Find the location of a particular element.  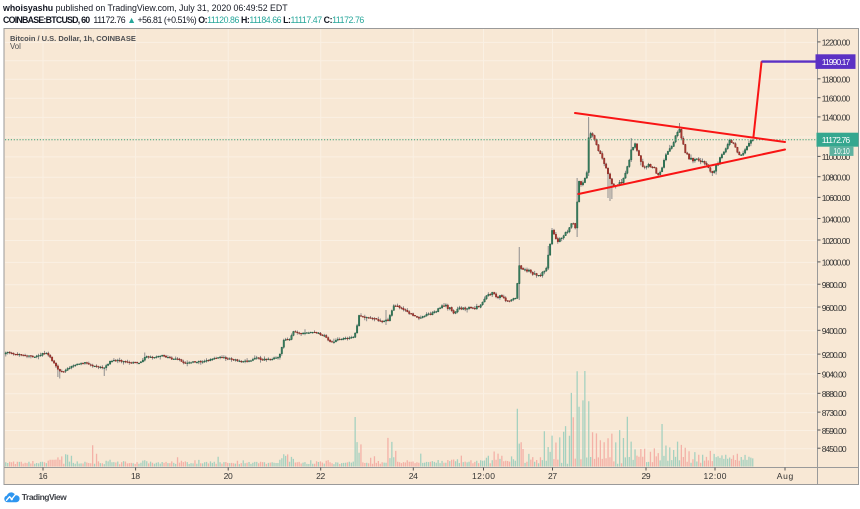

svg-text: 12200.00 is located at coordinates (836, 43).